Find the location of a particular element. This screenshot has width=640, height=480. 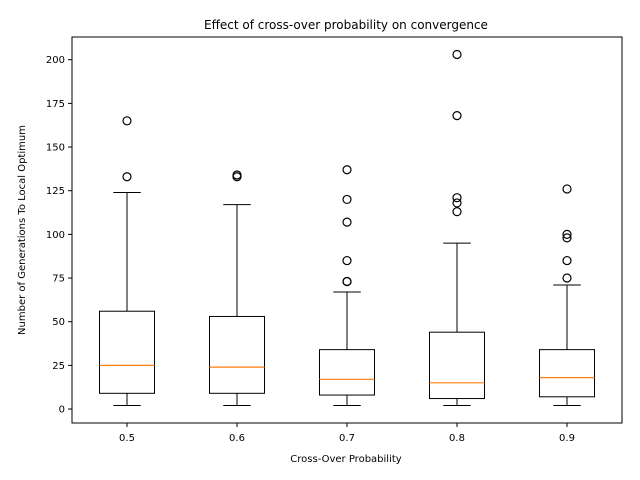

y-tick-label: 150 is located at coordinates (55, 148).